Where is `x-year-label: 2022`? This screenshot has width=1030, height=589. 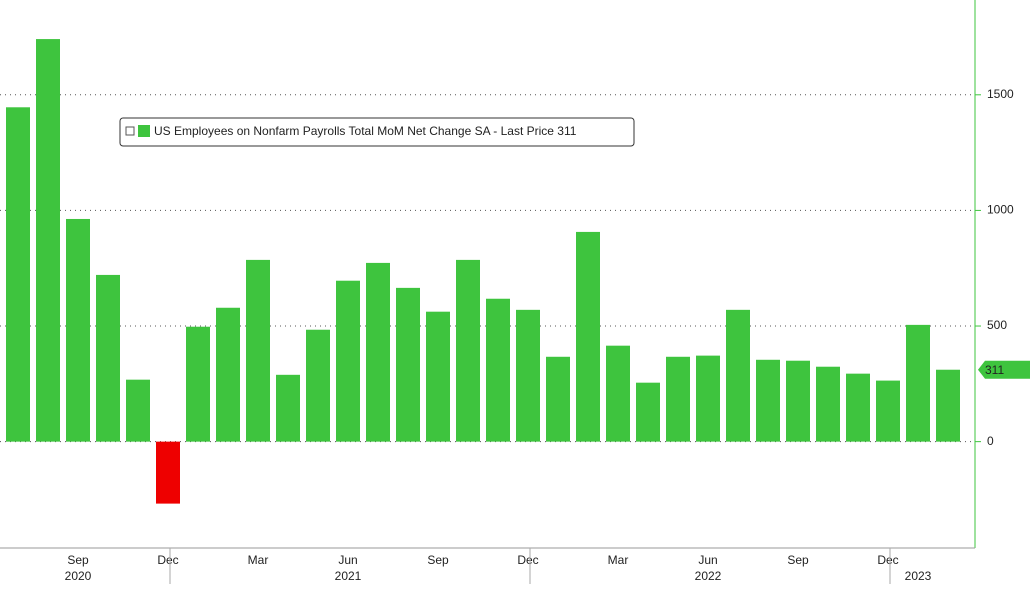
x-year-label: 2022 is located at coordinates (708, 576).